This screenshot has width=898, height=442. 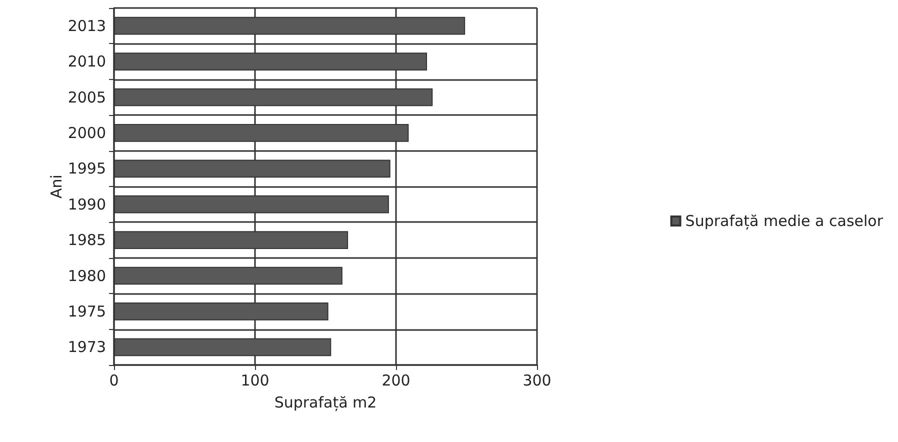 I want to click on x-axis-title: Suprafață m2, so click(x=325, y=403).